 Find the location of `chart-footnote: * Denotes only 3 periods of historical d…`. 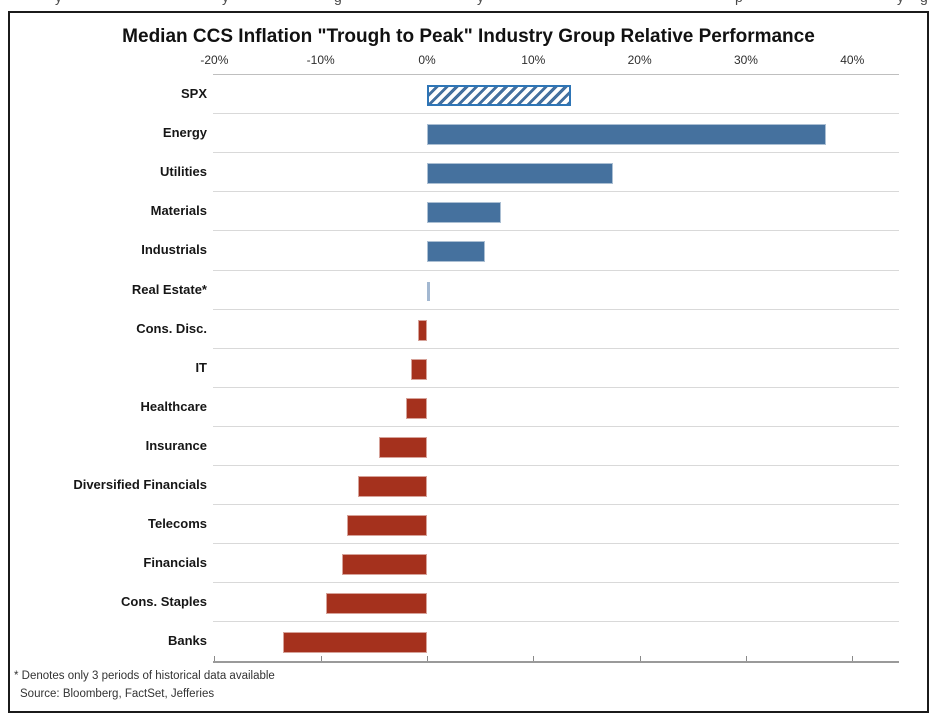

chart-footnote: * Denotes only 3 periods of historical d… is located at coordinates (144, 676).